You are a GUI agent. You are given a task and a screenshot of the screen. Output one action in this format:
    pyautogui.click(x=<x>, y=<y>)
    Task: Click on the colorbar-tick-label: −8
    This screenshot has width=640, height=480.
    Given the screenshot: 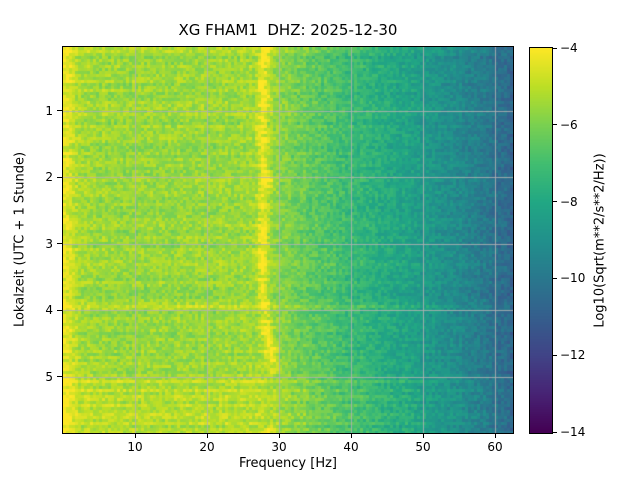 What is the action you would take?
    pyautogui.click(x=569, y=201)
    